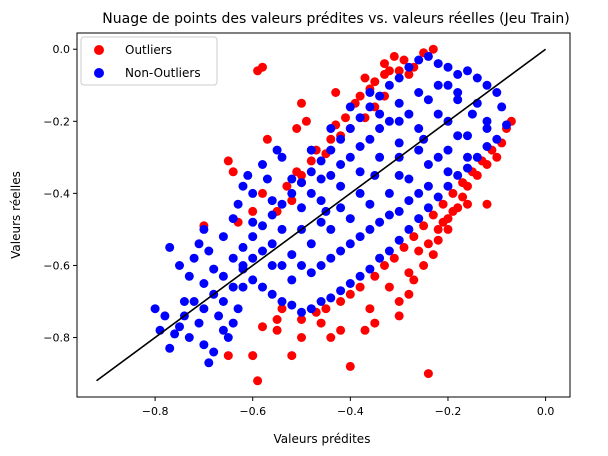 This screenshot has width=608, height=456. I want to click on y-tick-label: 0.0, so click(62, 49).